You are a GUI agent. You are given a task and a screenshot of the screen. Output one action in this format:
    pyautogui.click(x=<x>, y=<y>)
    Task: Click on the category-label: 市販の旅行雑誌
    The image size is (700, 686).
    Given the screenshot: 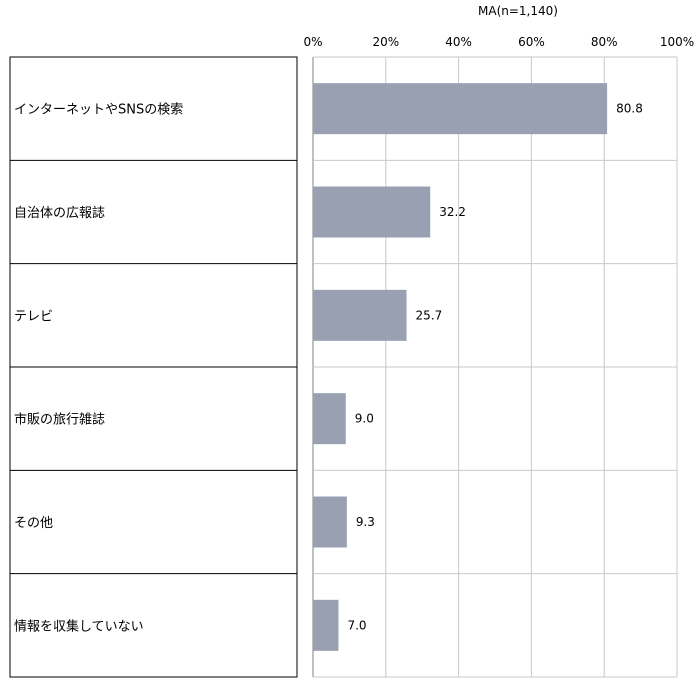 What is the action you would take?
    pyautogui.click(x=59, y=420)
    